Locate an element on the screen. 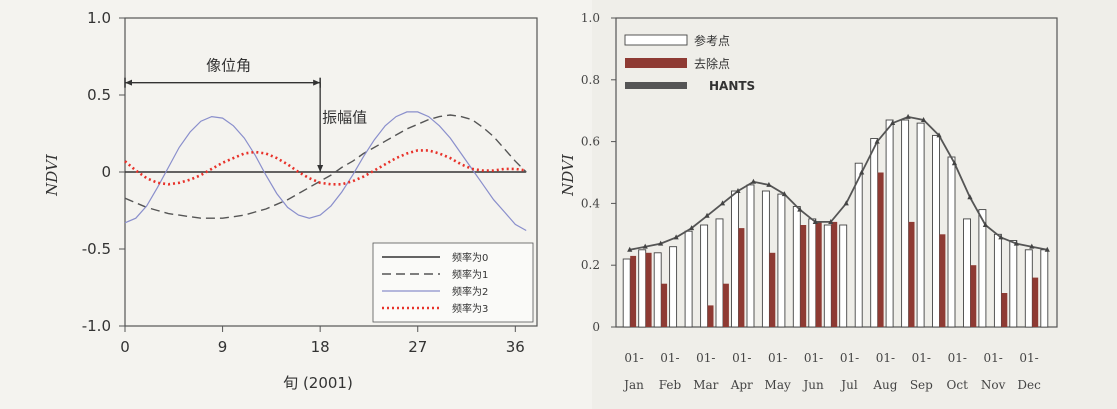 Image resolution: width=1117 pixels, height=409 pixels. amplitude-annotation-label: 振幅值 is located at coordinates (344, 118).